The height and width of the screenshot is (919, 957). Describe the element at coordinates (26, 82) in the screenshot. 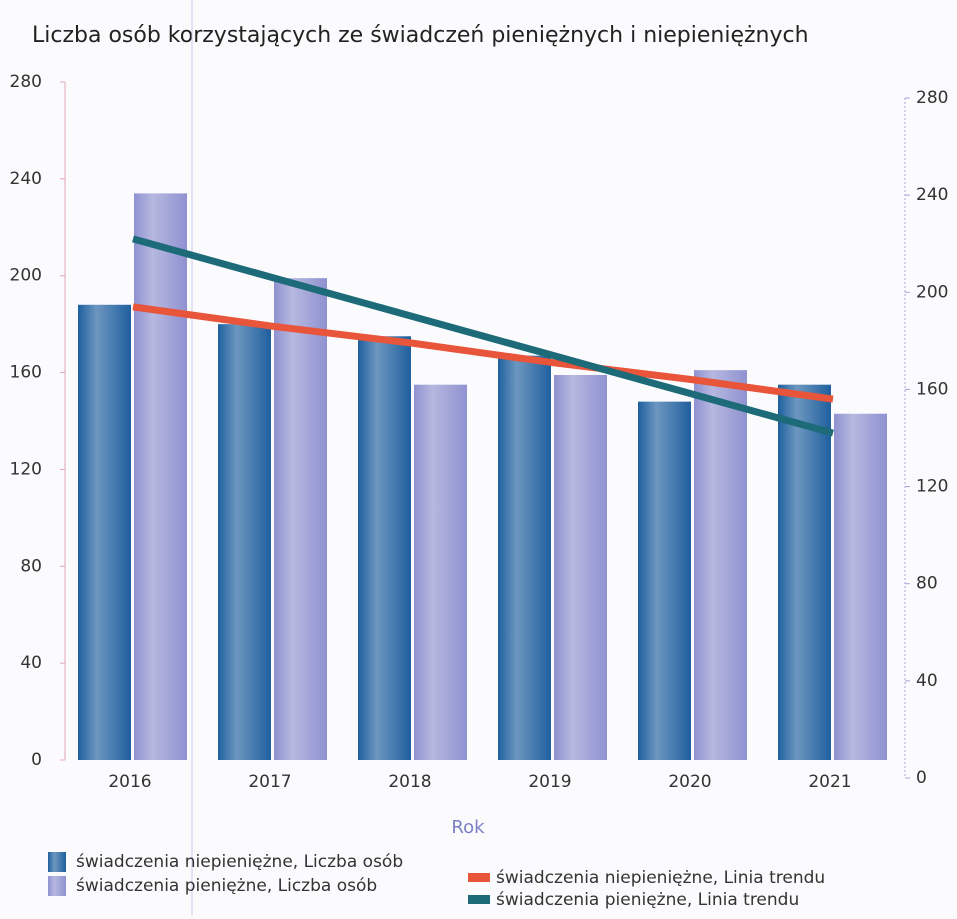

I see `y-tick-label: 280` at that location.